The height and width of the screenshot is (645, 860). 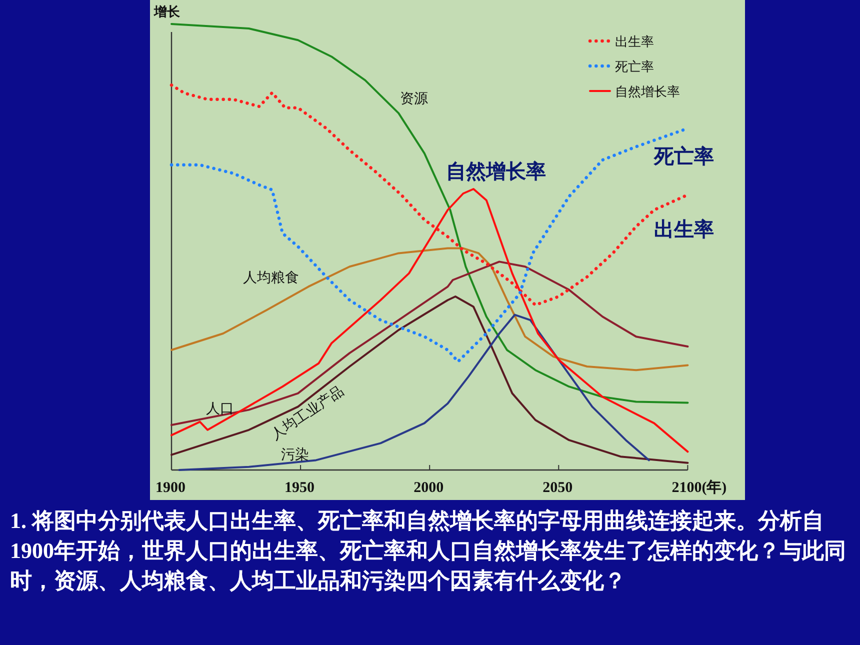 What do you see at coordinates (271, 278) in the screenshot?
I see `series-label: 人均粮食` at bounding box center [271, 278].